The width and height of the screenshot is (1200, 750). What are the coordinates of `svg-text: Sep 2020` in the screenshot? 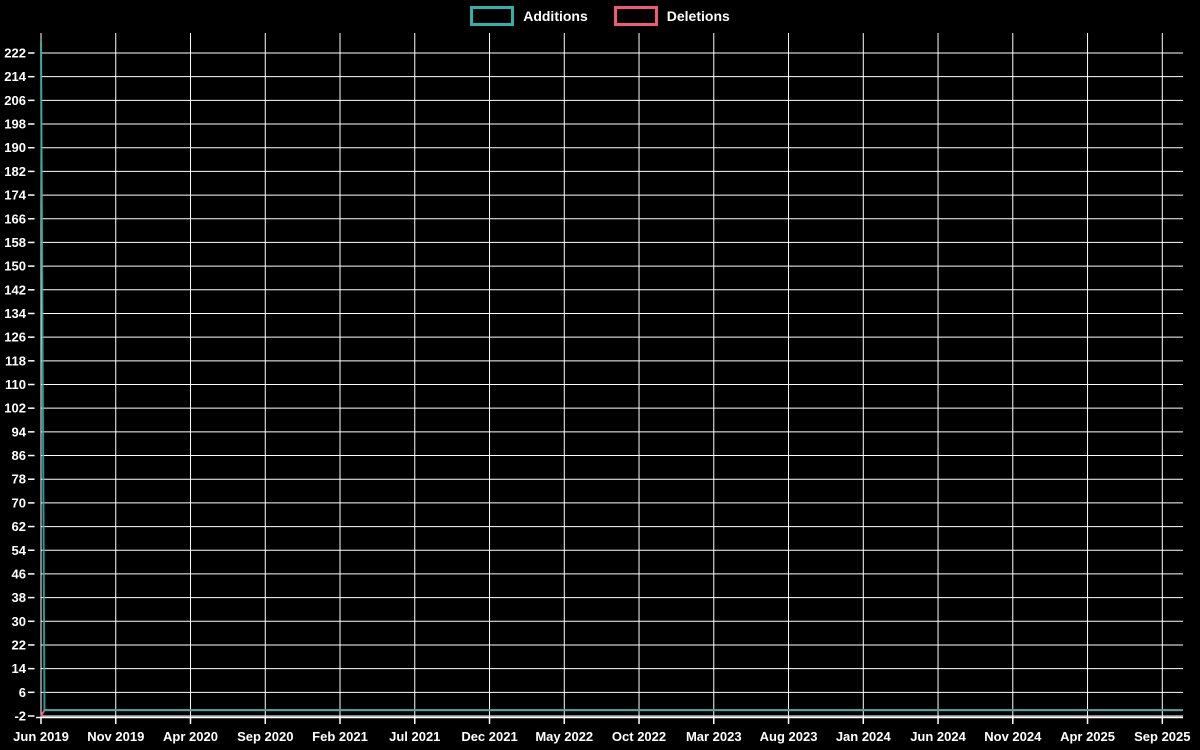 It's located at (265, 736).